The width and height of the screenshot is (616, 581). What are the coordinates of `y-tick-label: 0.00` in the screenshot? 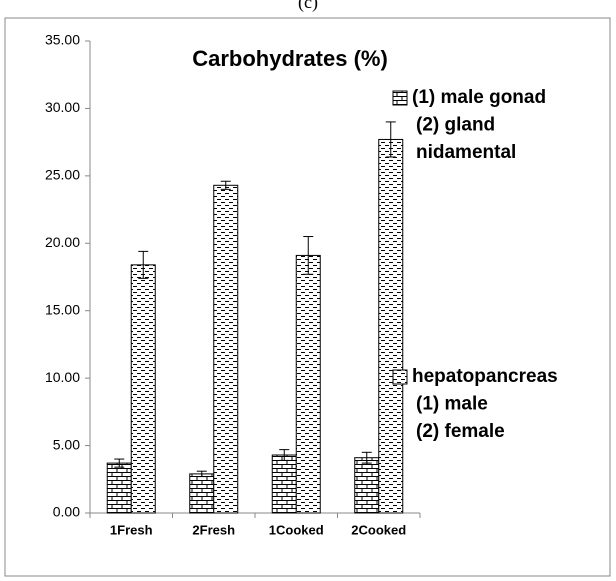 It's located at (66, 512).